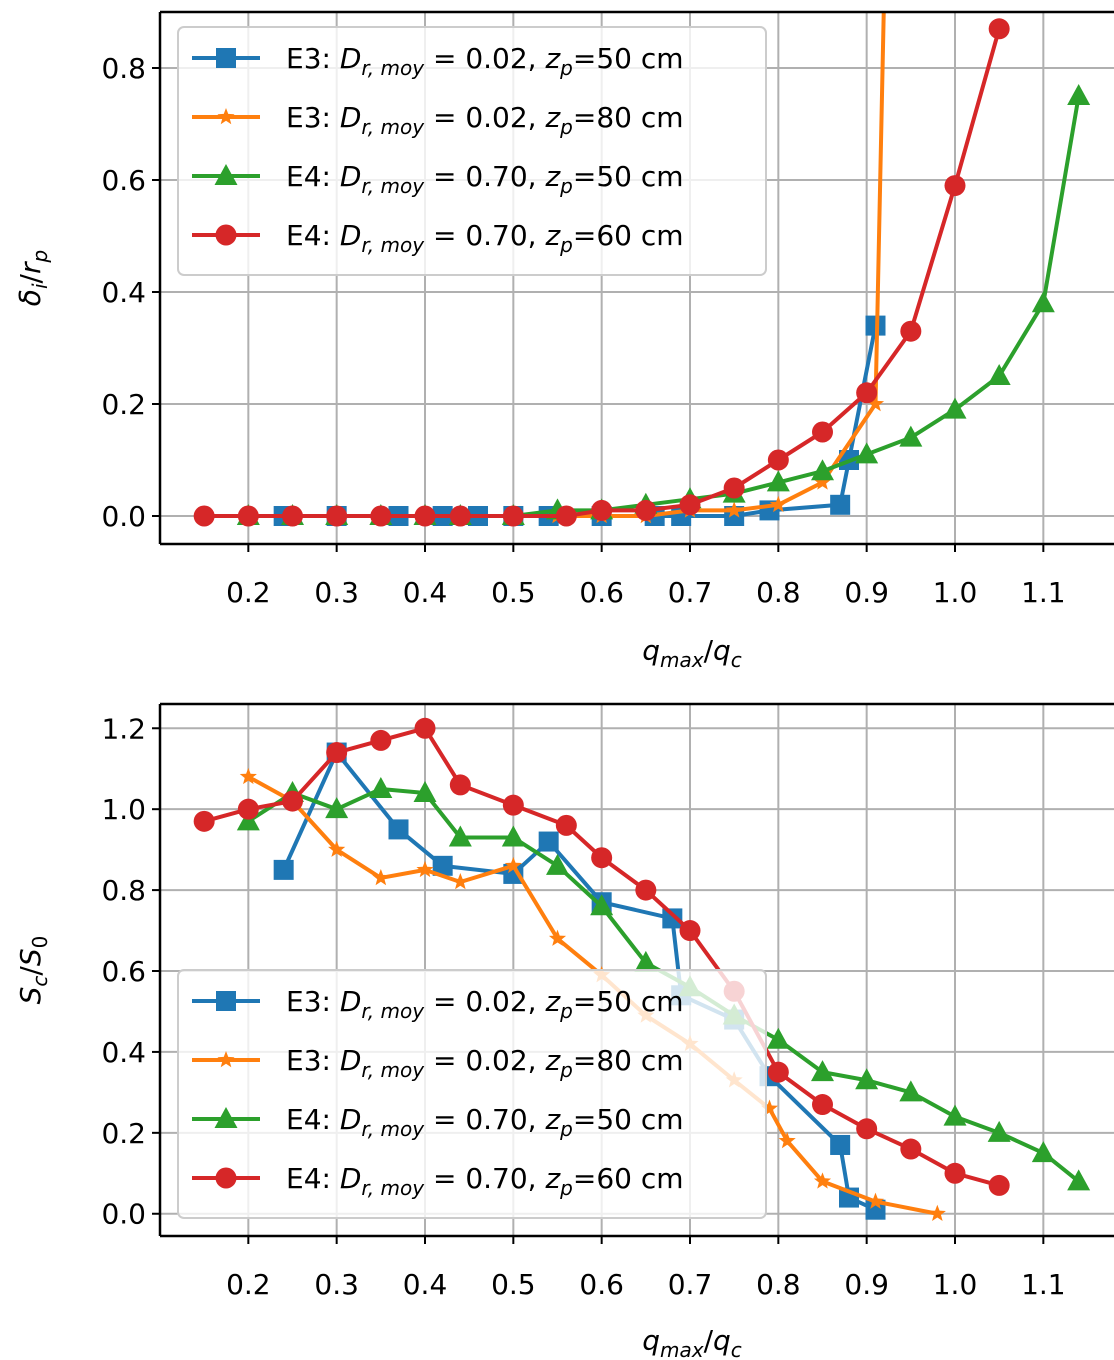  I want to click on y-tick-label: 1.2, so click(123, 728).